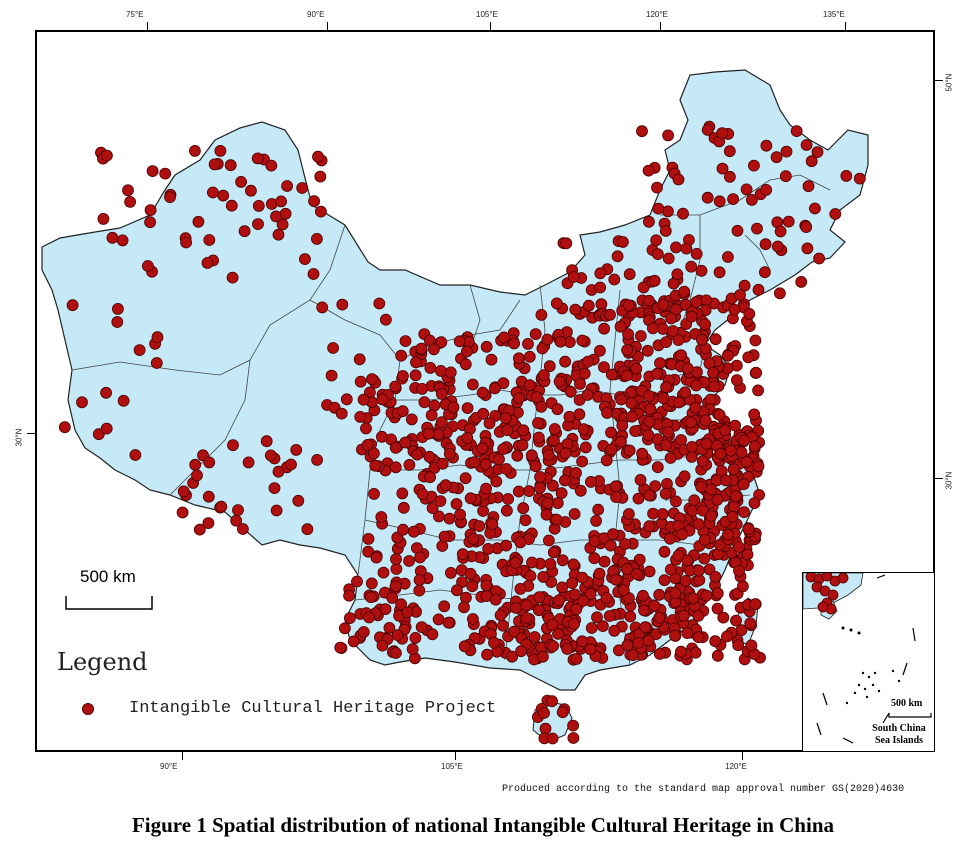 This screenshot has height=851, width=966. I want to click on lon-label-bottom: 90°E, so click(169, 766).